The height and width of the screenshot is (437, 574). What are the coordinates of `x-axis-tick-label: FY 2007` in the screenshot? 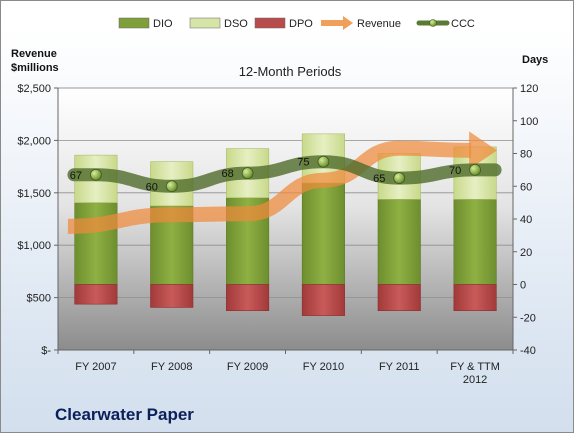 It's located at (95, 367).